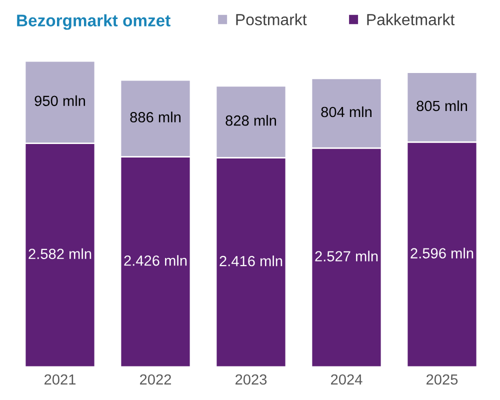 This screenshot has height=400, width=500. I want to click on legend-label: Postmarkt, so click(271, 20).